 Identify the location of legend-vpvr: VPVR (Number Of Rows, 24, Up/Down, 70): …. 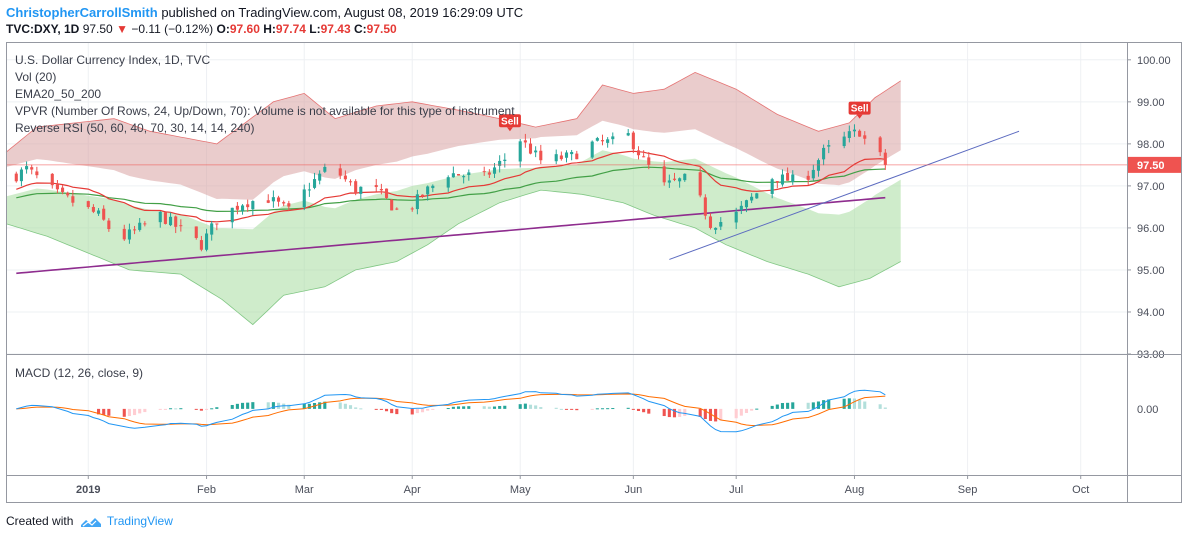
(265, 111).